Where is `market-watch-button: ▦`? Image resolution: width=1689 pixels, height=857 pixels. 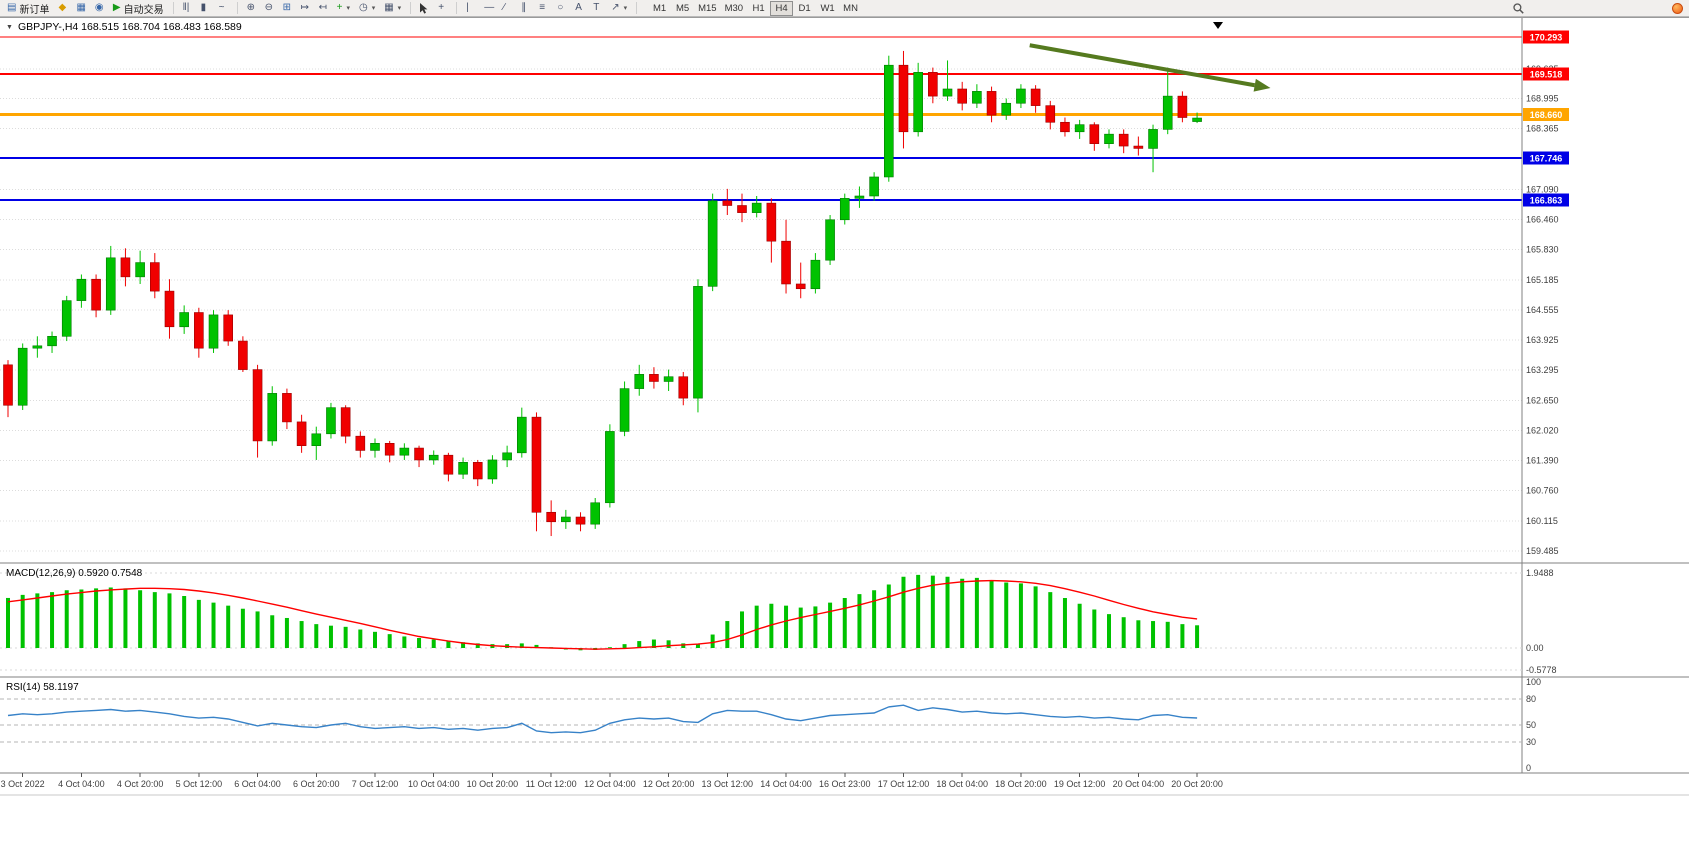
market-watch-button: ▦ is located at coordinates (80, 8).